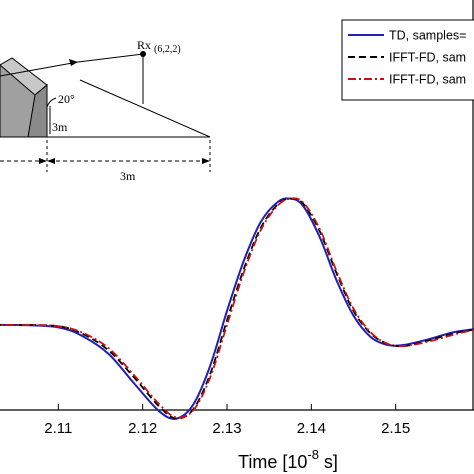 This screenshot has height=474, width=474. Describe the element at coordinates (73, 62) in the screenshot. I see `inset-ray-arrowhead` at that location.